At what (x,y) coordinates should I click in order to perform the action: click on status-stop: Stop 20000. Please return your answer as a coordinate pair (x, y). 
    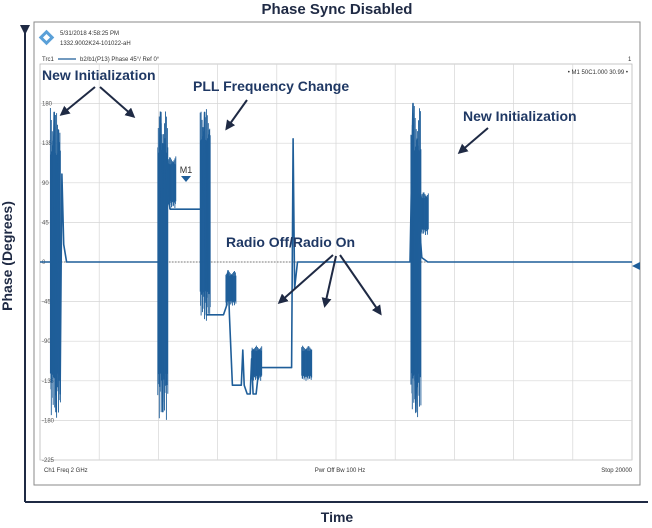
    Looking at the image, I should click on (616, 471).